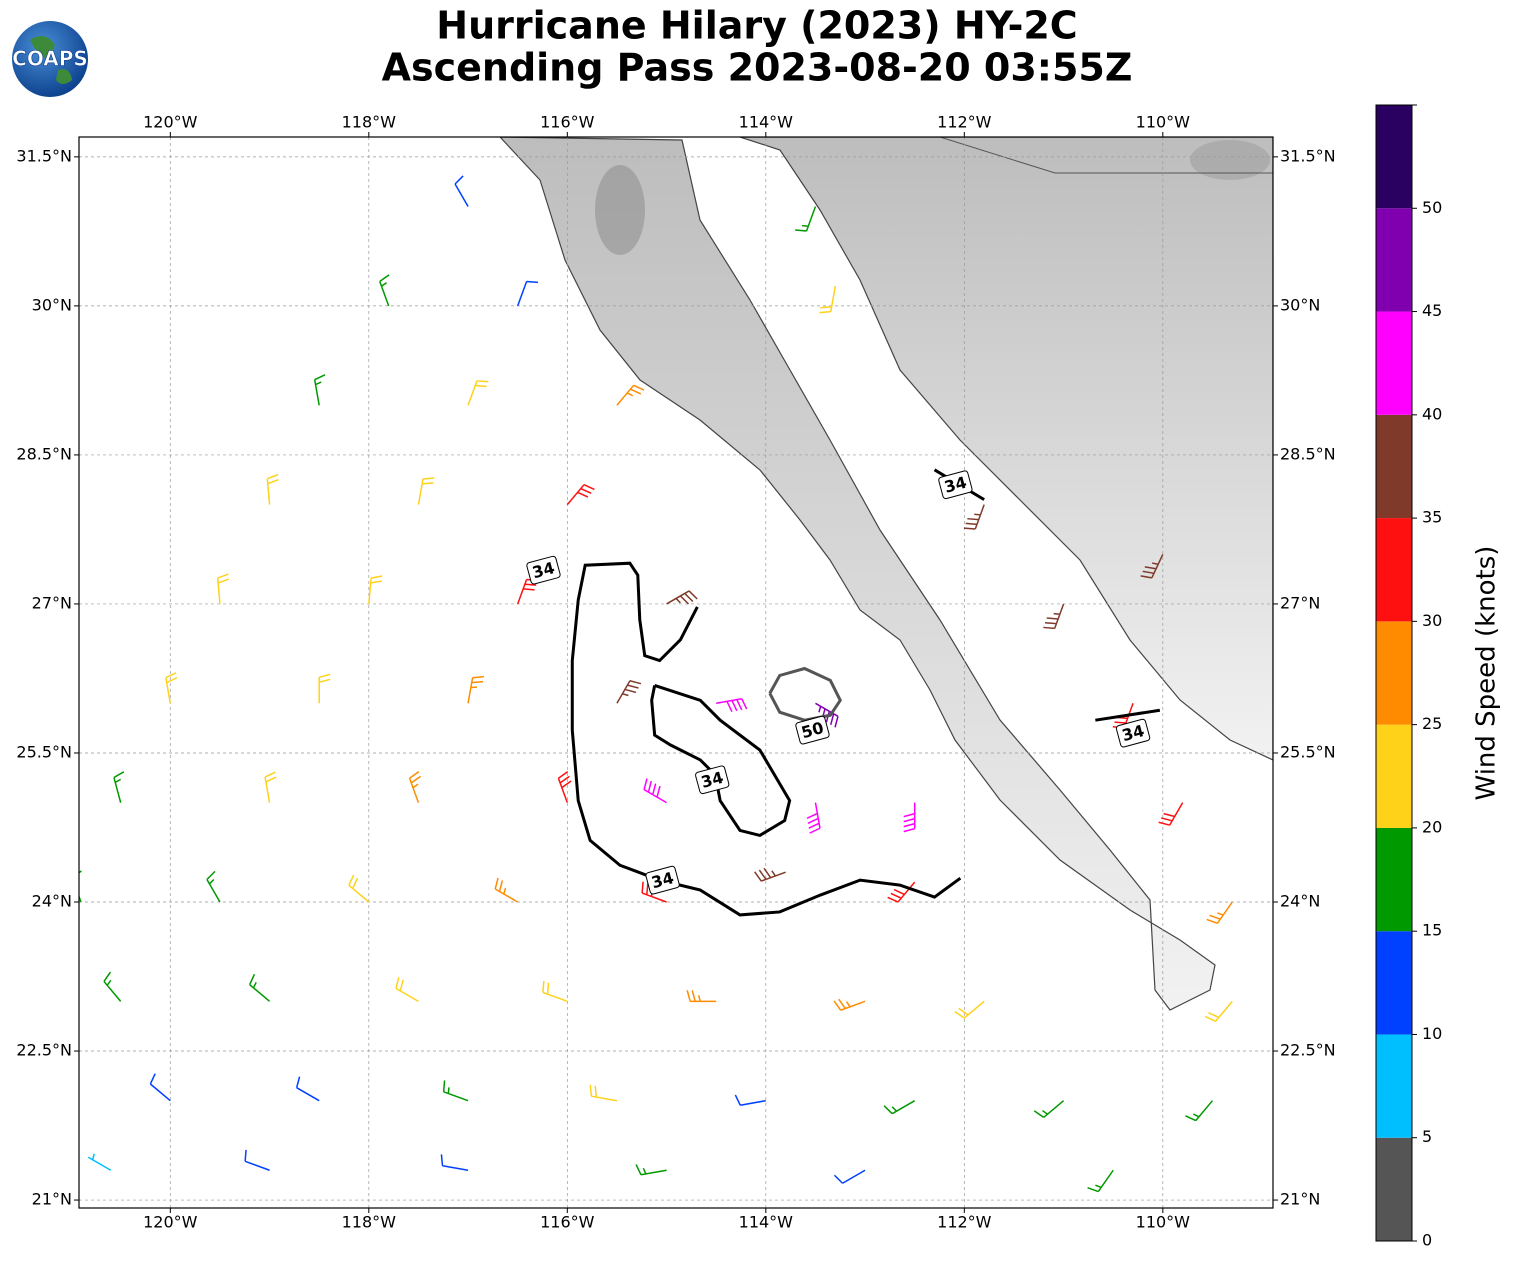 The height and width of the screenshot is (1268, 1513). Describe the element at coordinates (1432, 1033) in the screenshot. I see `colorbar-tick-label: 10` at that location.